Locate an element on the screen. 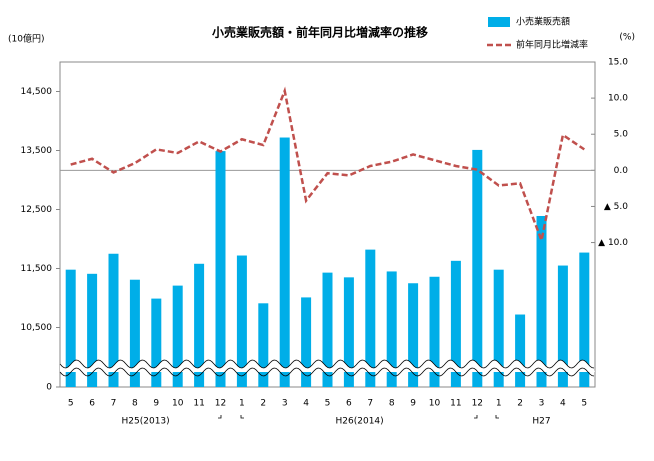 This screenshot has width=654, height=461. x-group-label: H26(2014) is located at coordinates (360, 422).